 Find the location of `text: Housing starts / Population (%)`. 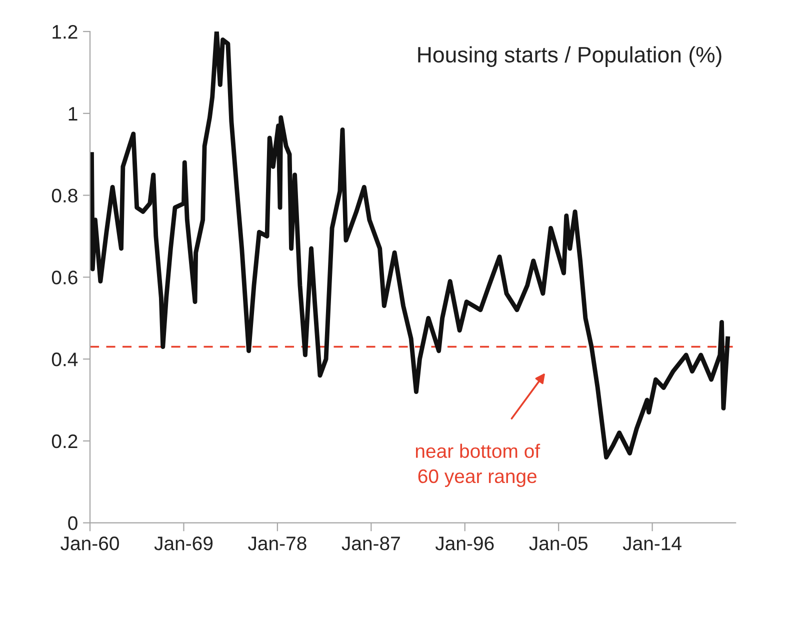

text: Housing starts / Population (%) is located at coordinates (570, 56).